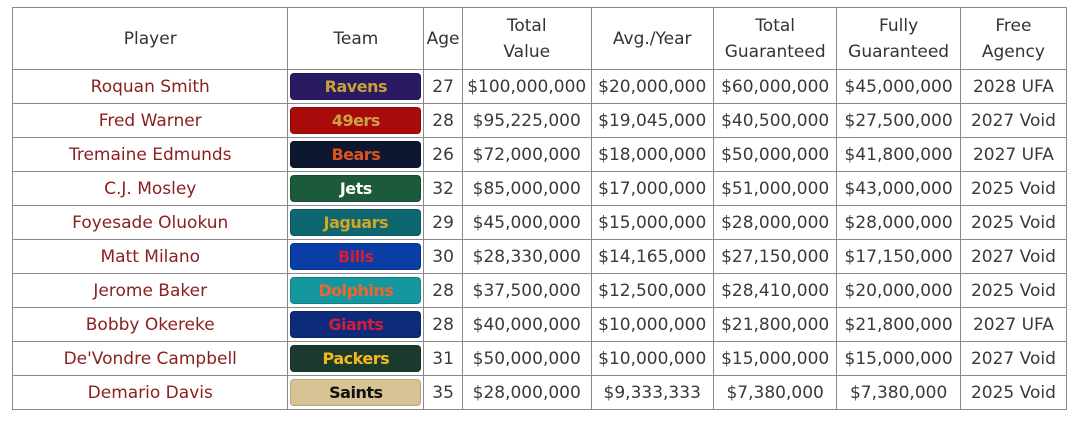 Image resolution: width=1069 pixels, height=421 pixels. I want to click on player-cell: De'Vondre Campbell, so click(150, 358).